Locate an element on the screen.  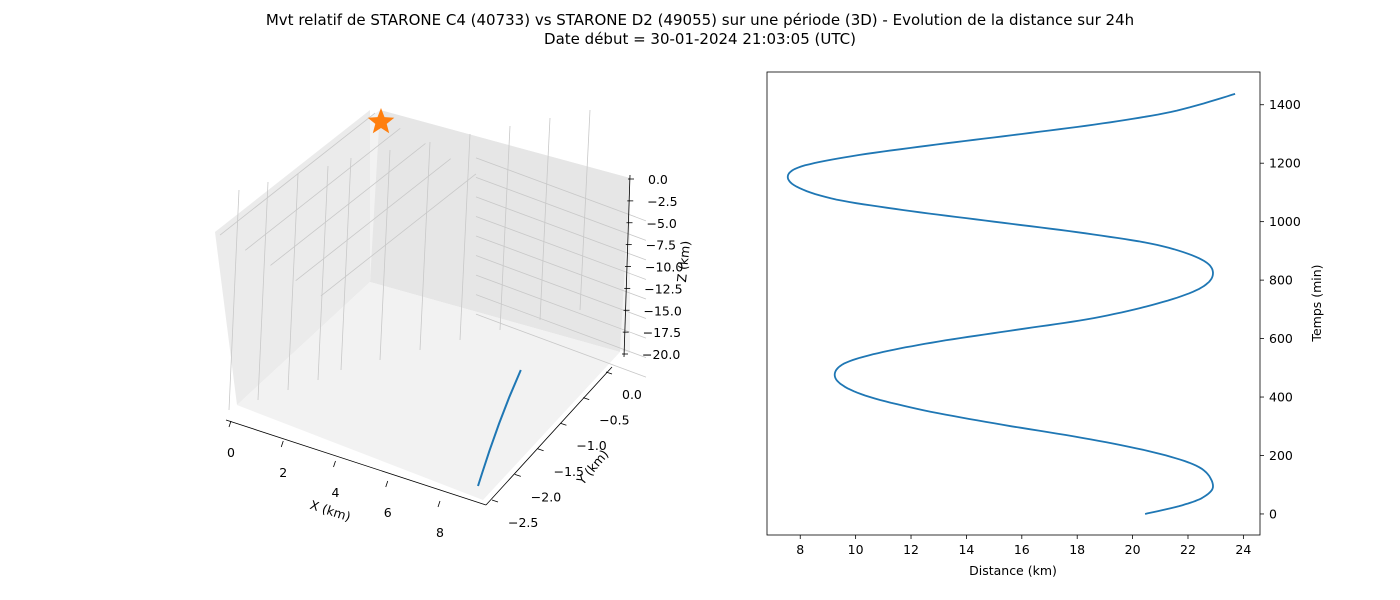
y-axis-line is located at coordinates (549, 436).